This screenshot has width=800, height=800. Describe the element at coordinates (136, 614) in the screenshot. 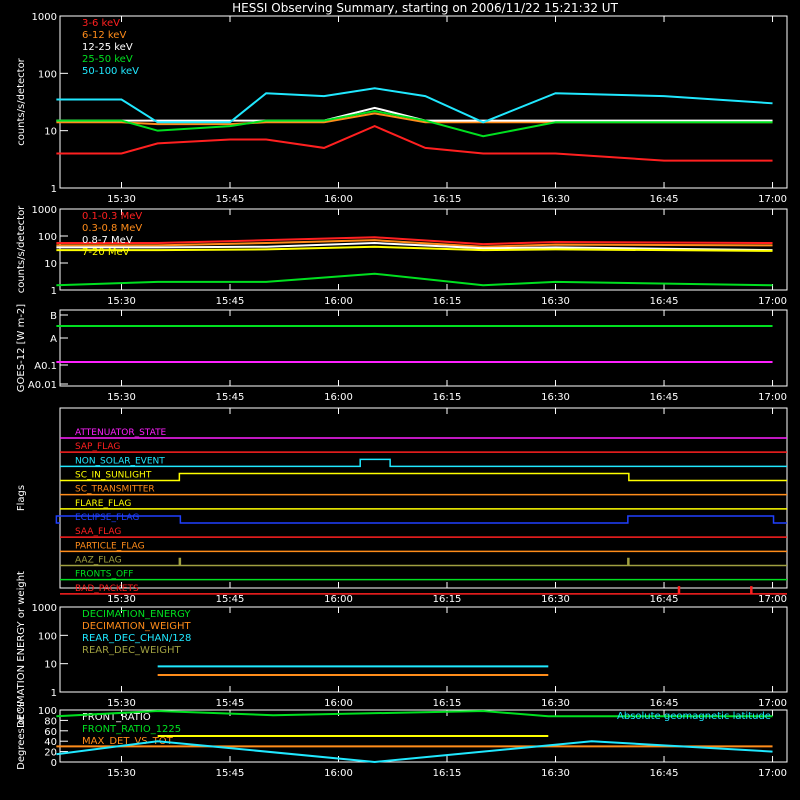

I see `legend-entry: DECIMATION_ENERGY` at that location.